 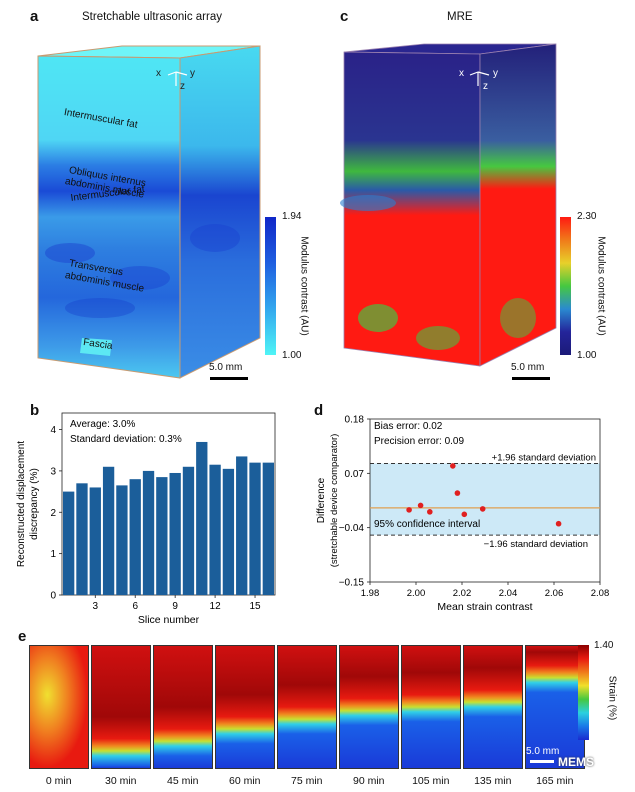 What do you see at coordinates (495, 73) in the screenshot?
I see `panel-c-axis-y: y` at bounding box center [495, 73].